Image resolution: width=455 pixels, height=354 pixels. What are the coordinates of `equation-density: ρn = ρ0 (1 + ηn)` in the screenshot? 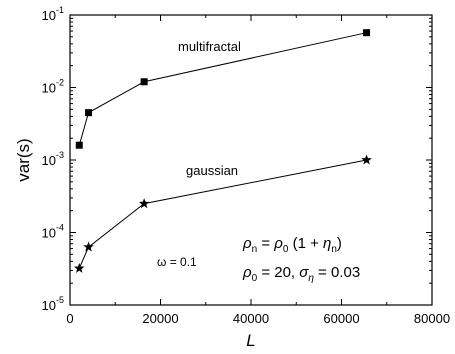 It's located at (292, 245).